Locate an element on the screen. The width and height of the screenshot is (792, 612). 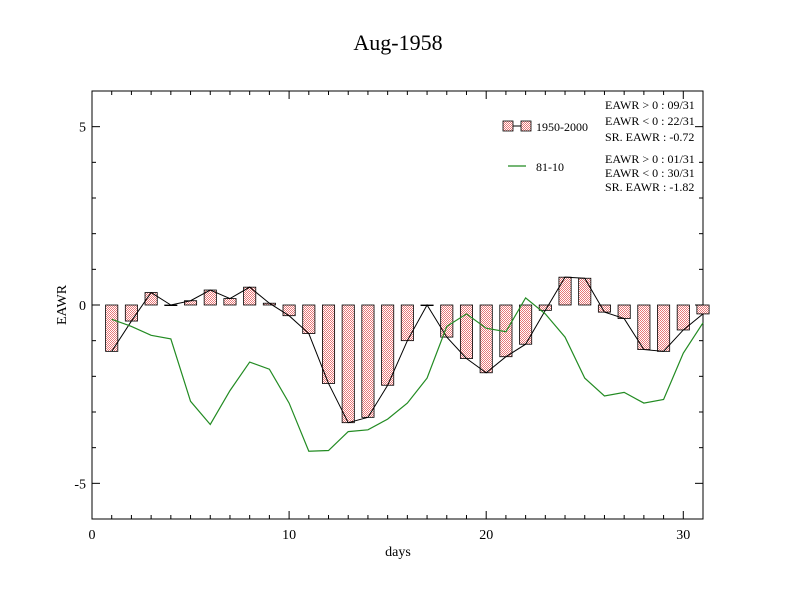
chart-title: Aug-1958 is located at coordinates (397, 42).